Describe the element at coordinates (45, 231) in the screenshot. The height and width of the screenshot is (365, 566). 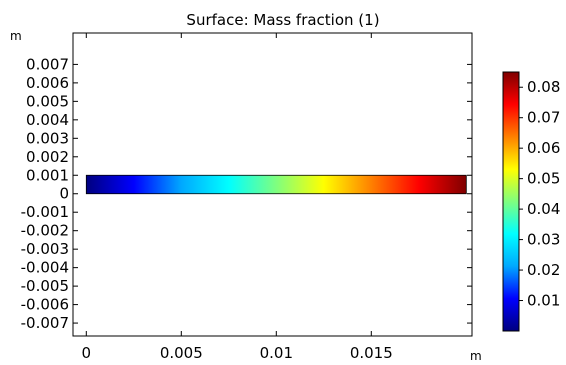
I see `y-tick-label: -0.002` at that location.